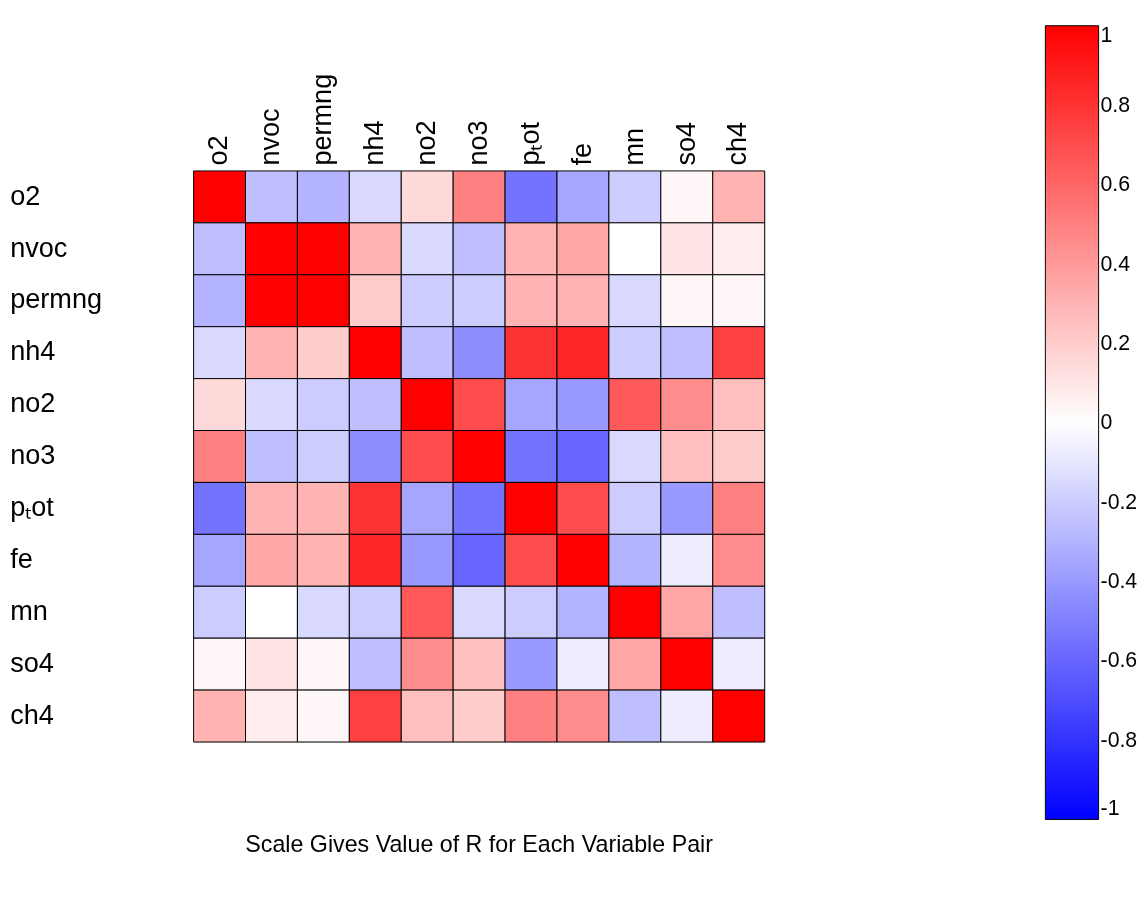 This screenshot has height=901, width=1147. Describe the element at coordinates (1119, 660) in the screenshot. I see `color-bar-label: -0.6` at that location.